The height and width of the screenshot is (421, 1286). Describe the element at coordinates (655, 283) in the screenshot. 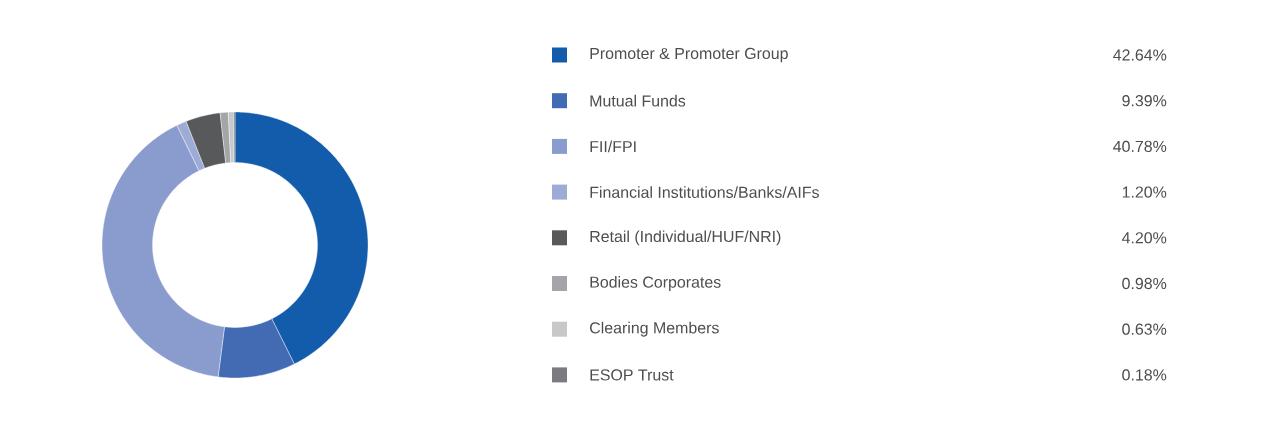

I see `legend-label: Bodies Corporates` at that location.